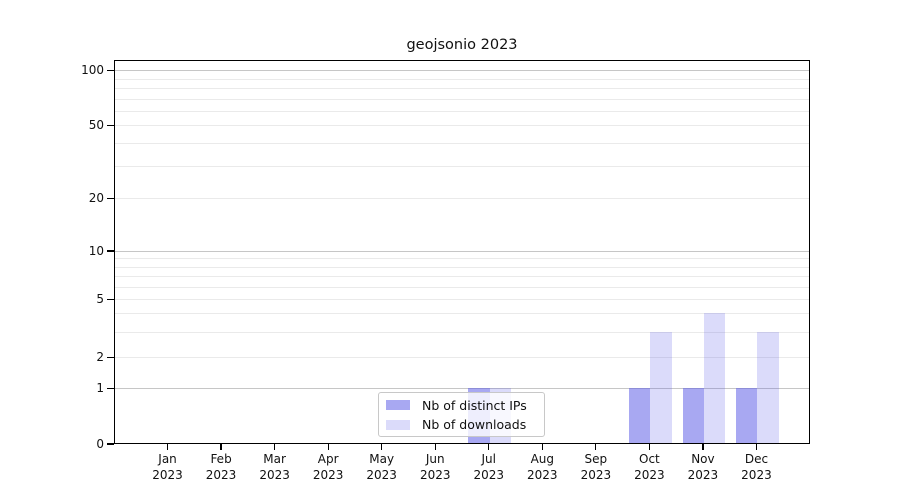 The image size is (900, 500). I want to click on bar-downloads-oct, so click(661, 387).